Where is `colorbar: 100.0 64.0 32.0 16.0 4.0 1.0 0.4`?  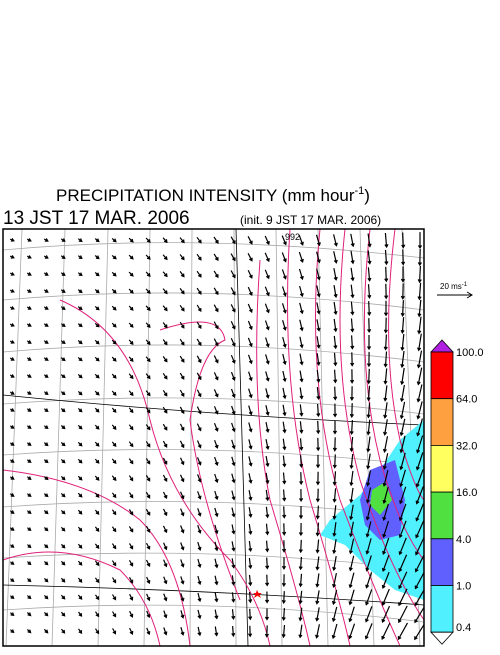
colorbar: 100.0 64.0 32.0 16.0 4.0 1.0 0.4 is located at coordinates (457, 492).